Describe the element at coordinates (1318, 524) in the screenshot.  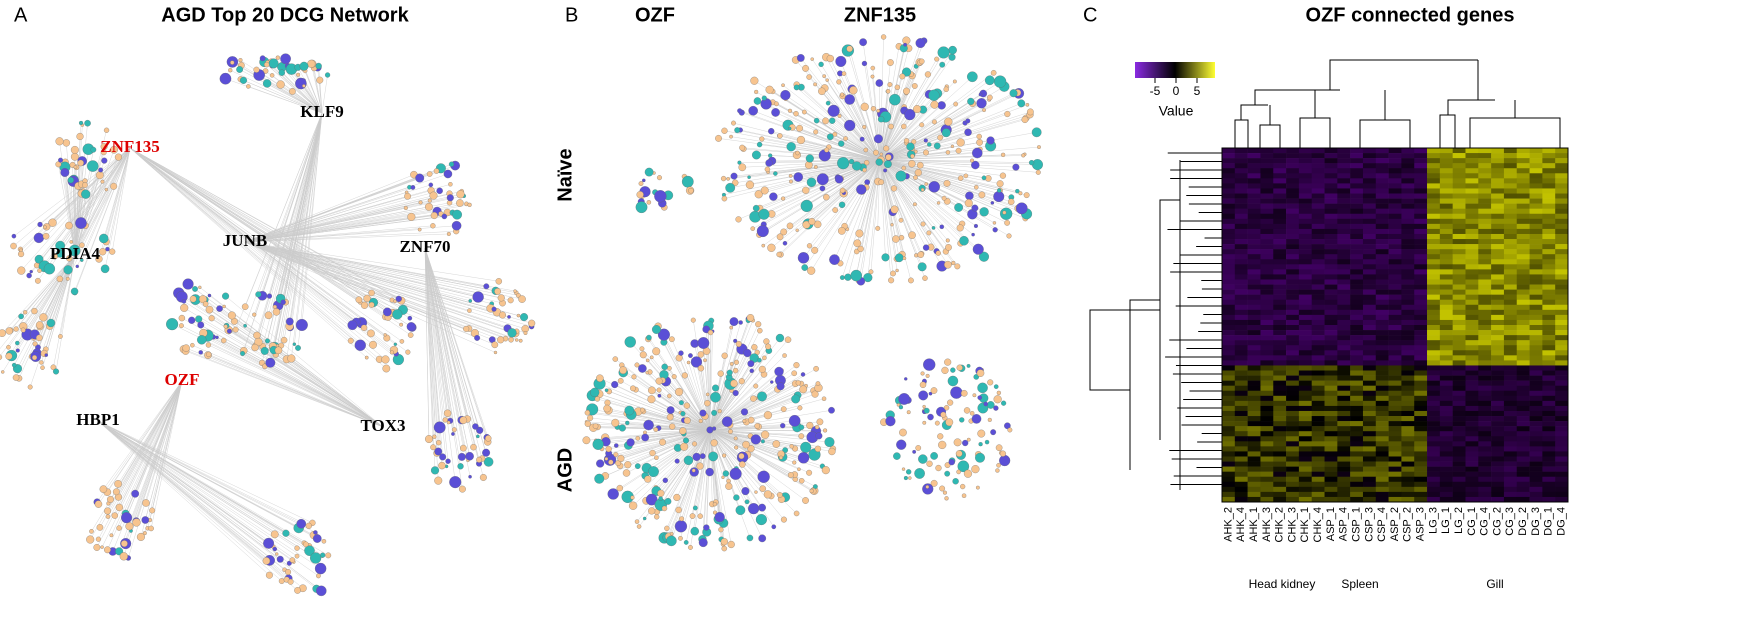
I see `column-label: CHK_4` at that location.